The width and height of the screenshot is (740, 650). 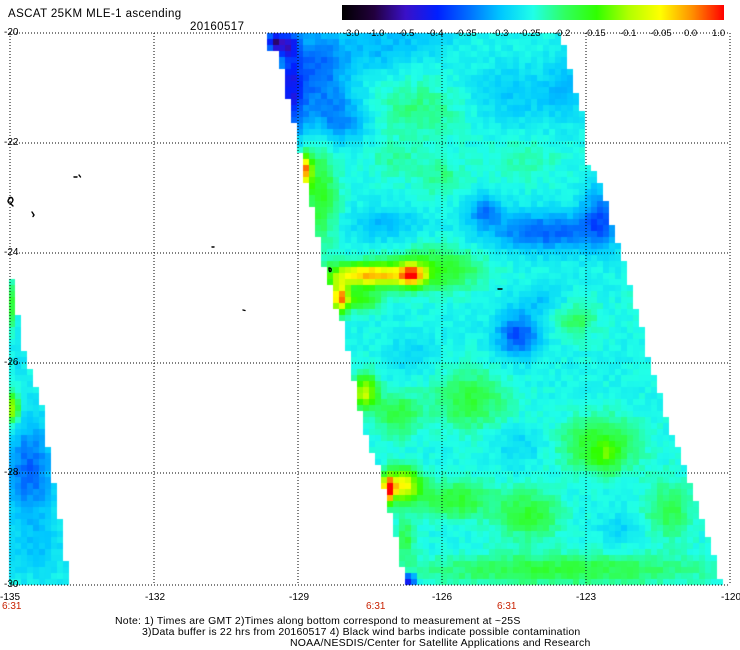 What do you see at coordinates (500, 33) in the screenshot?
I see `colorbar-label: -0.3` at bounding box center [500, 33].